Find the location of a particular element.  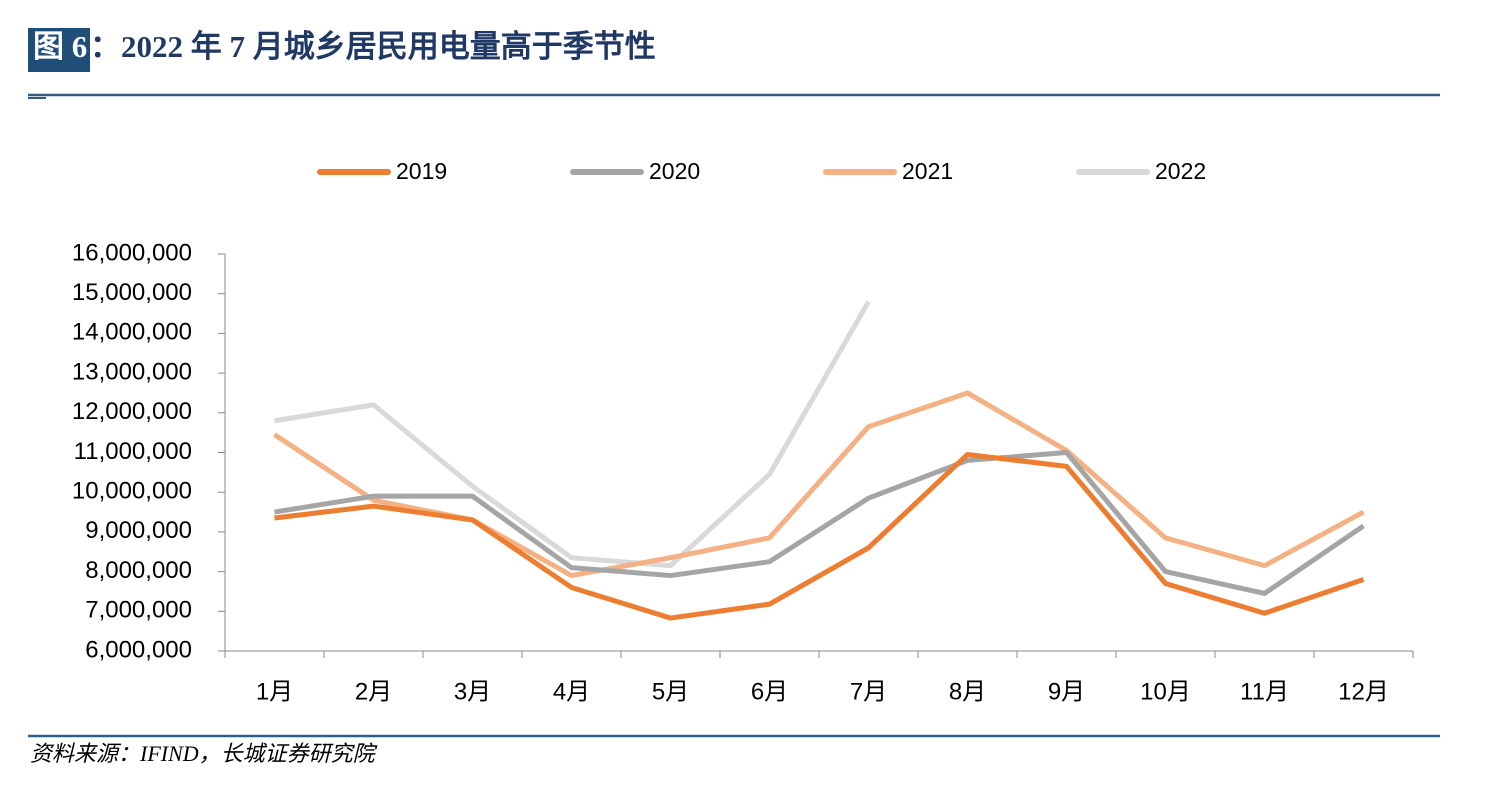

figure-label: 图 6 is located at coordinates (60, 46).